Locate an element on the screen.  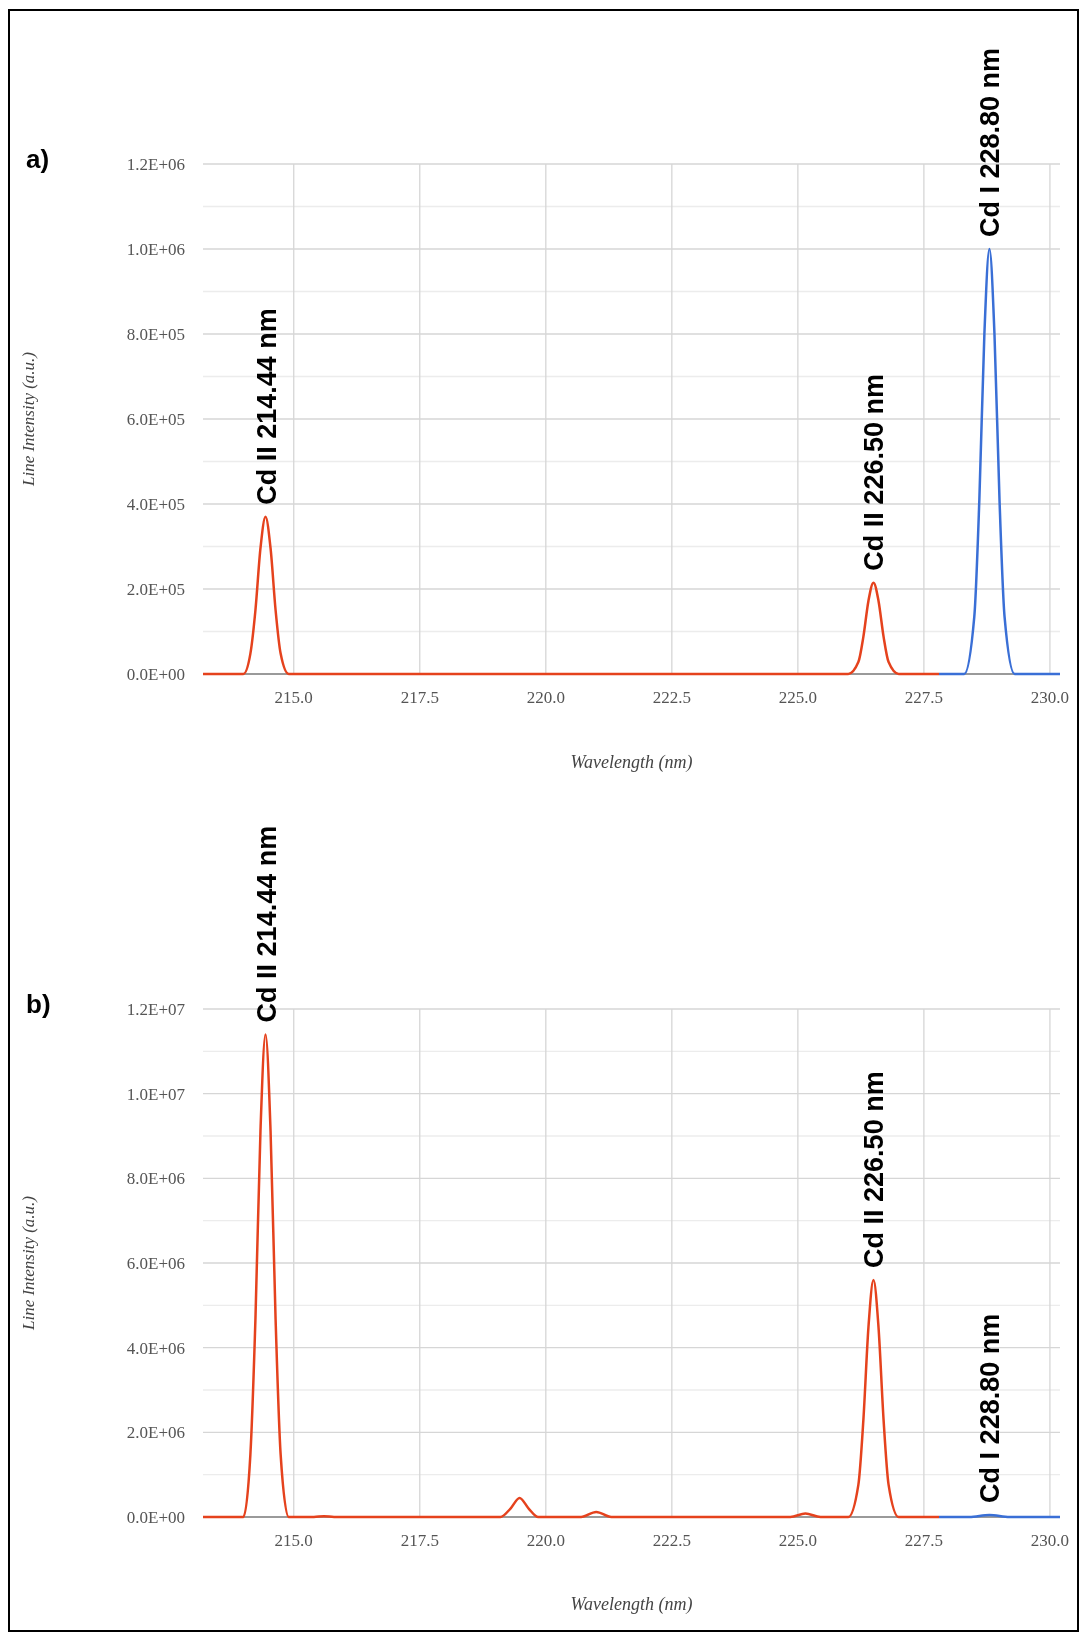
chart-title: b) is located at coordinates (38, 1004).